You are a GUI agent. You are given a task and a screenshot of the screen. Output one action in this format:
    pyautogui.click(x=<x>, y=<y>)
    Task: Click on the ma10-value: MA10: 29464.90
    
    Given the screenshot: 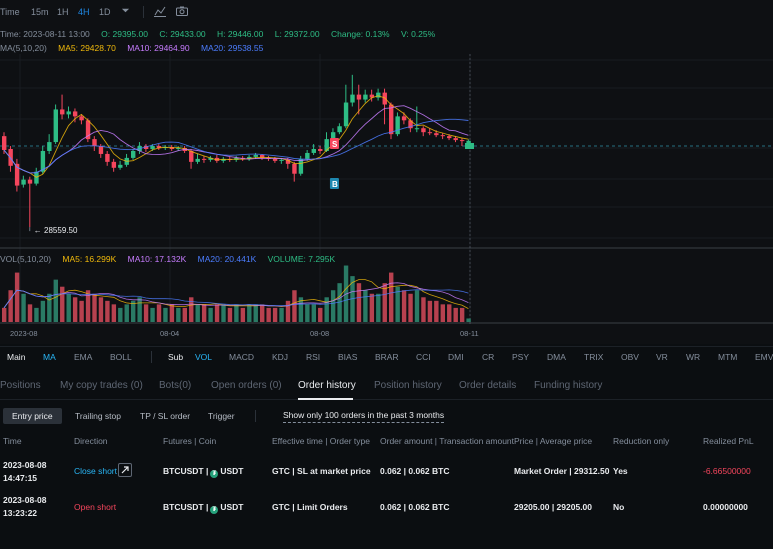 What is the action you would take?
    pyautogui.click(x=158, y=48)
    